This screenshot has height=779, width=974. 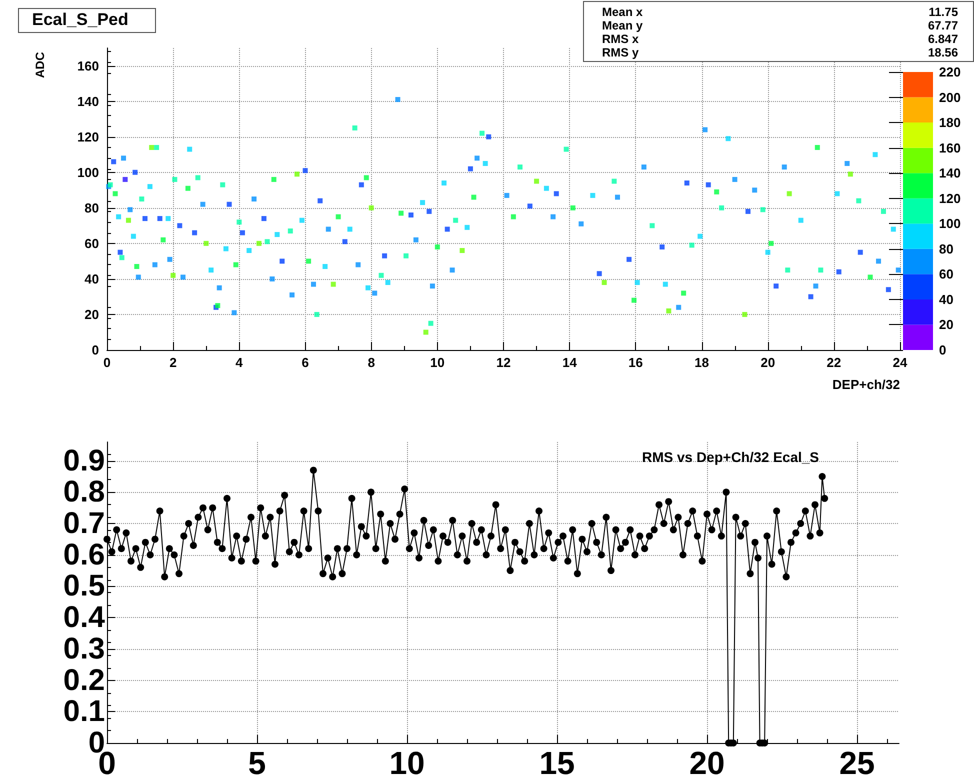 I want to click on x-tick-label: 18, so click(x=701, y=362).